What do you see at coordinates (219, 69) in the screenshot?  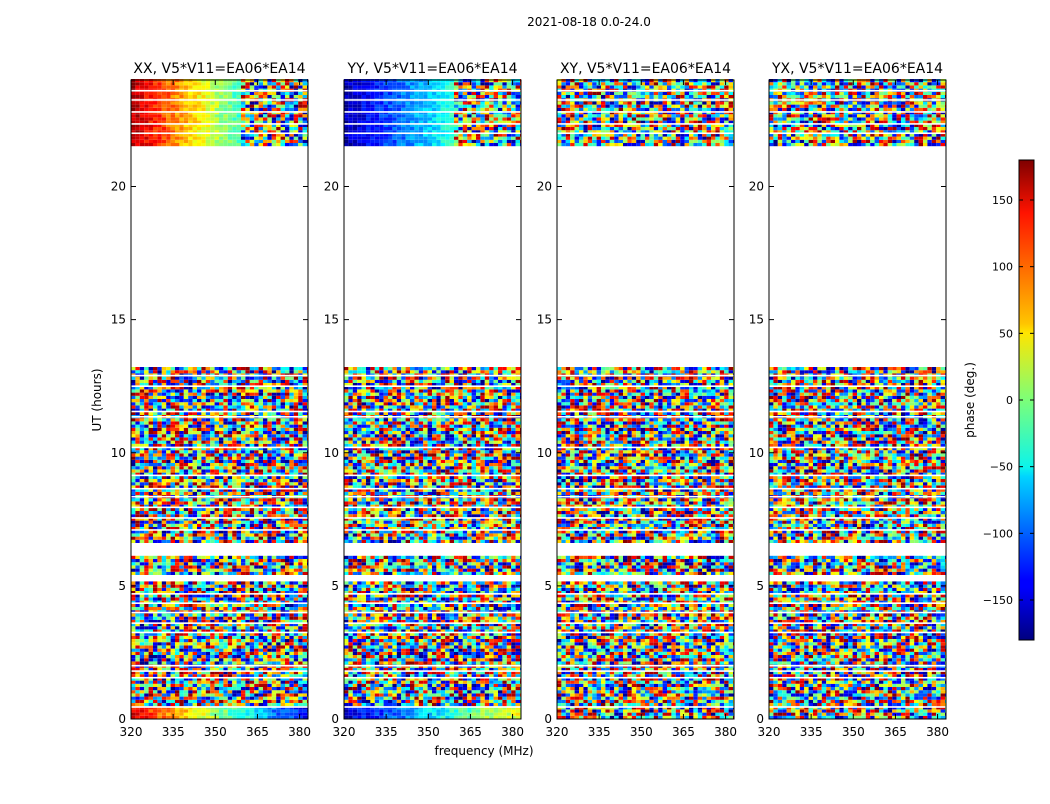 I see `panel-title: XX, V5*V11=EA06*EA14` at bounding box center [219, 69].